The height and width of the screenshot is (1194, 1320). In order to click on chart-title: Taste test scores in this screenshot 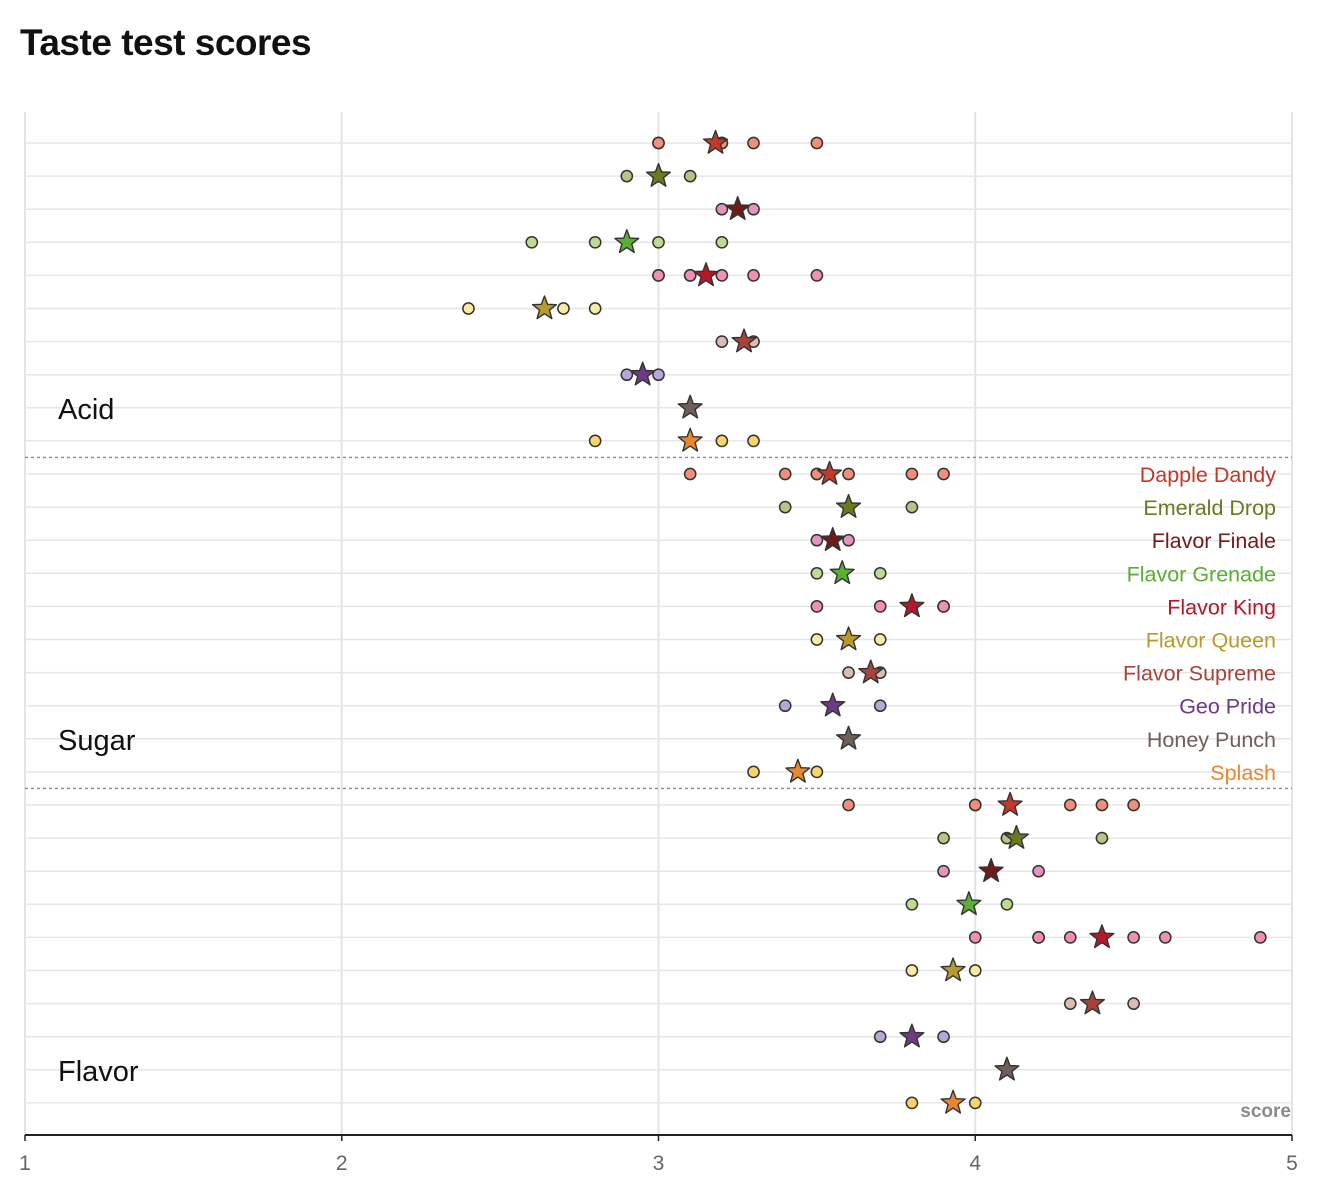, I will do `click(166, 42)`.